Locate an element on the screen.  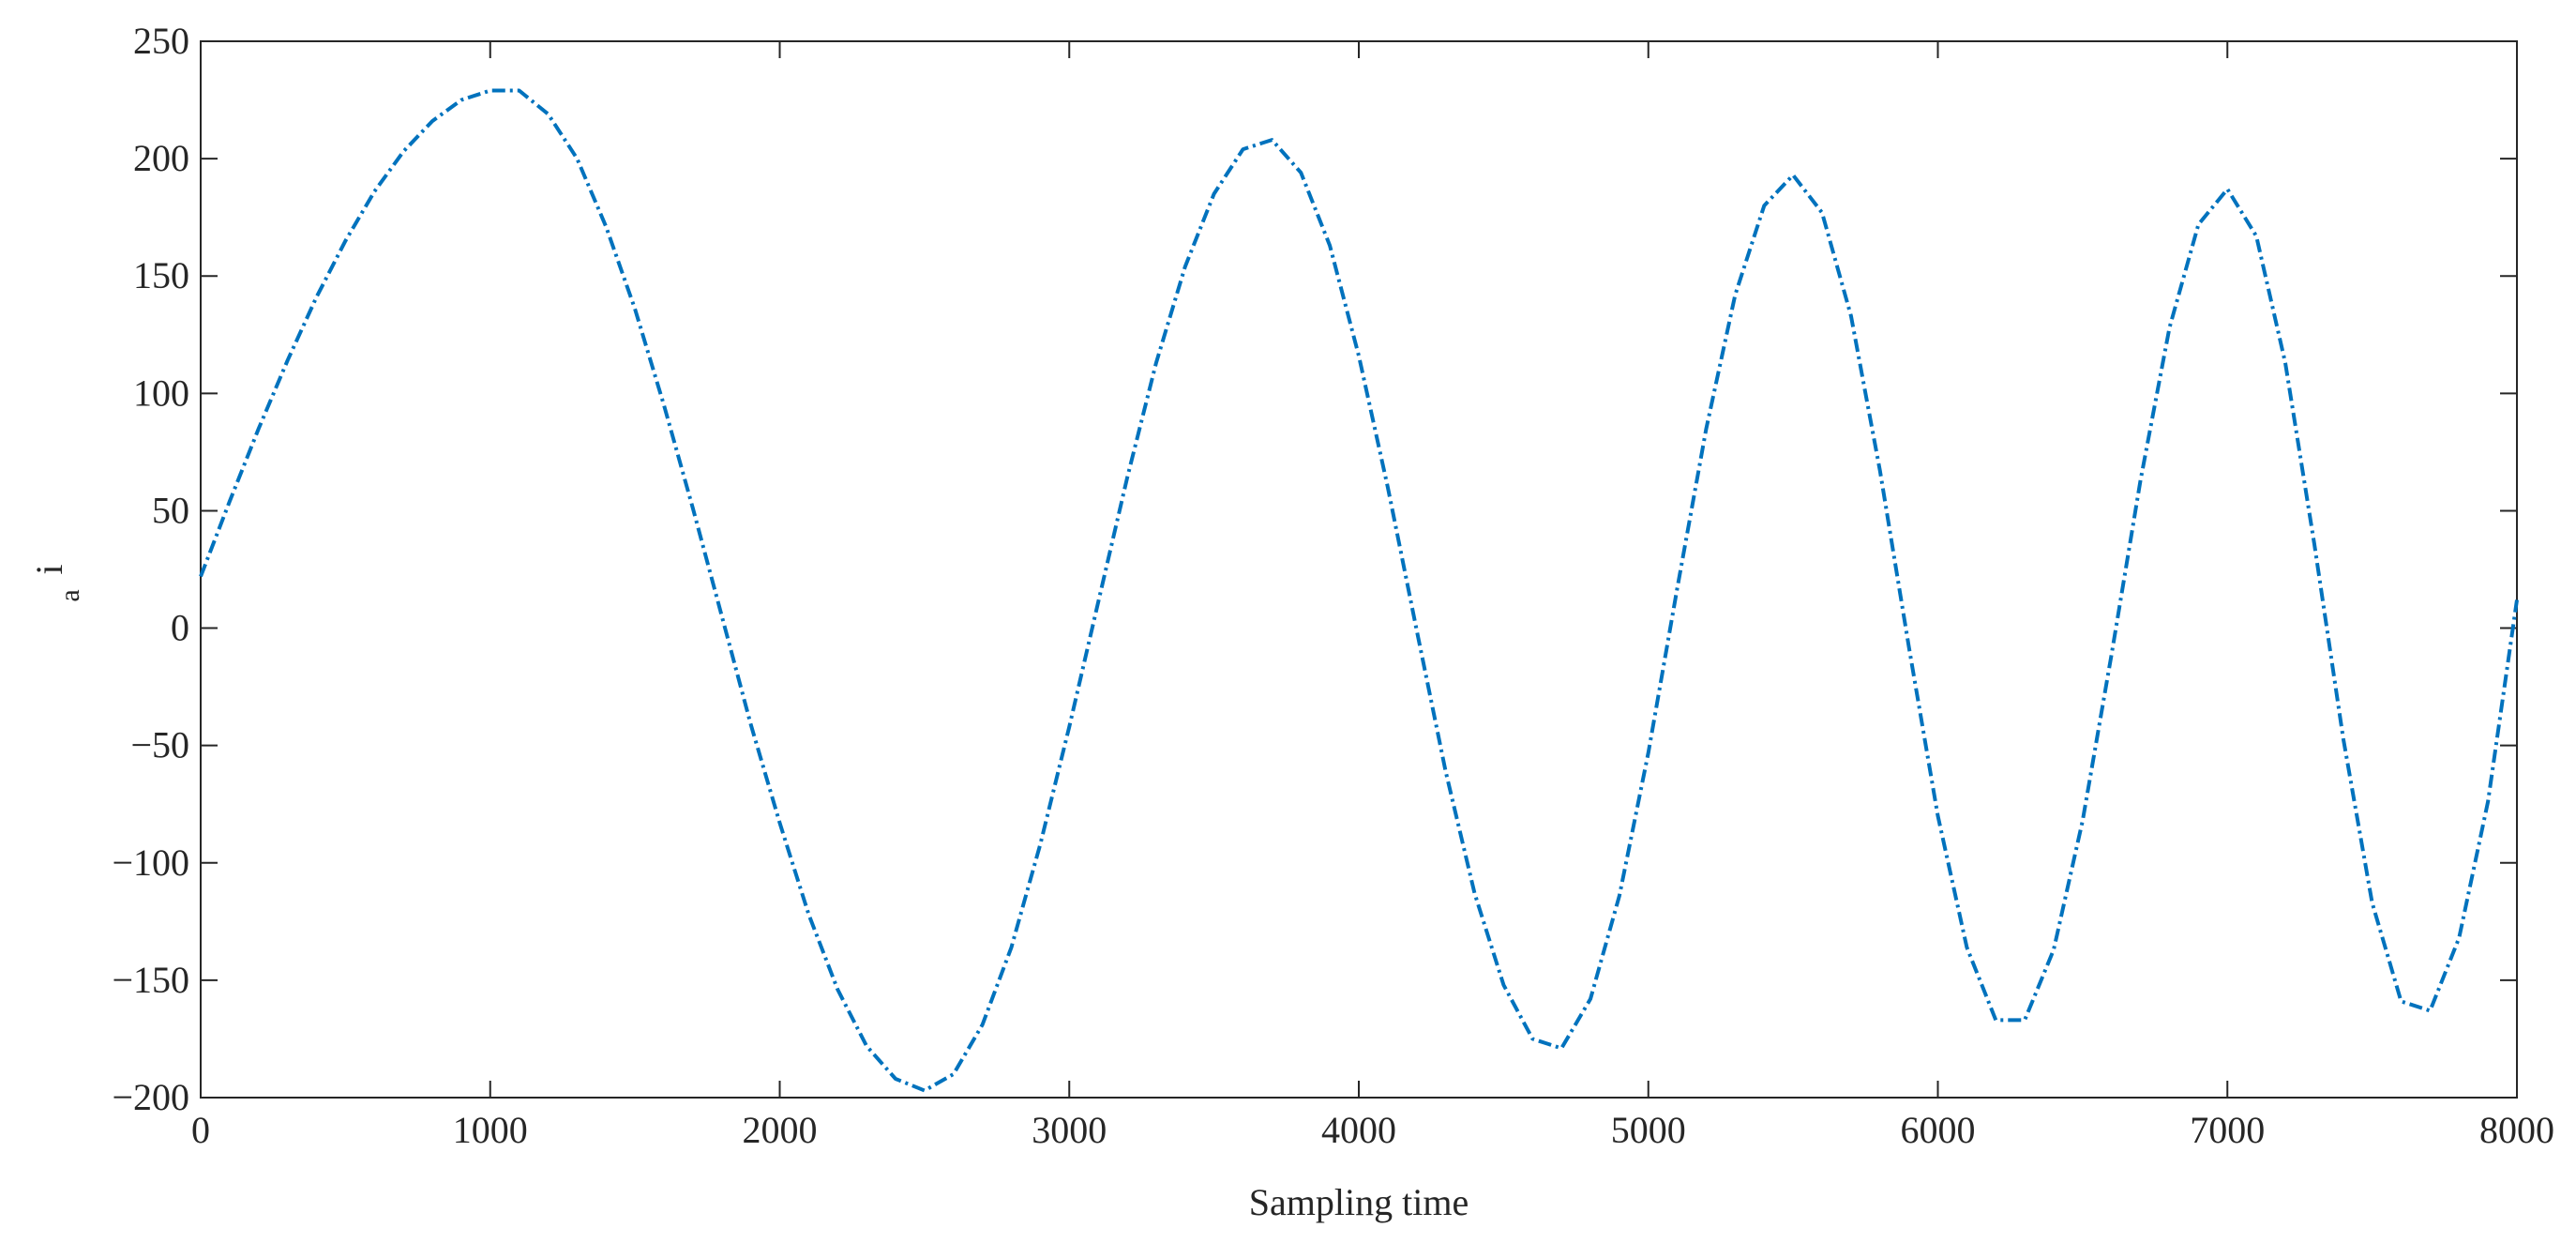
x-tick-label: 4000 is located at coordinates (1358, 1130).